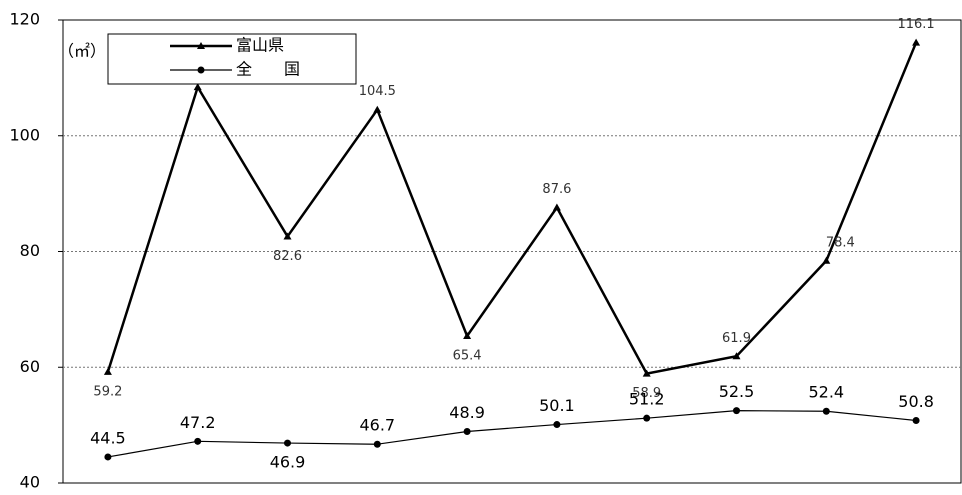  I want to click on data-label: 51.2, so click(647, 399).